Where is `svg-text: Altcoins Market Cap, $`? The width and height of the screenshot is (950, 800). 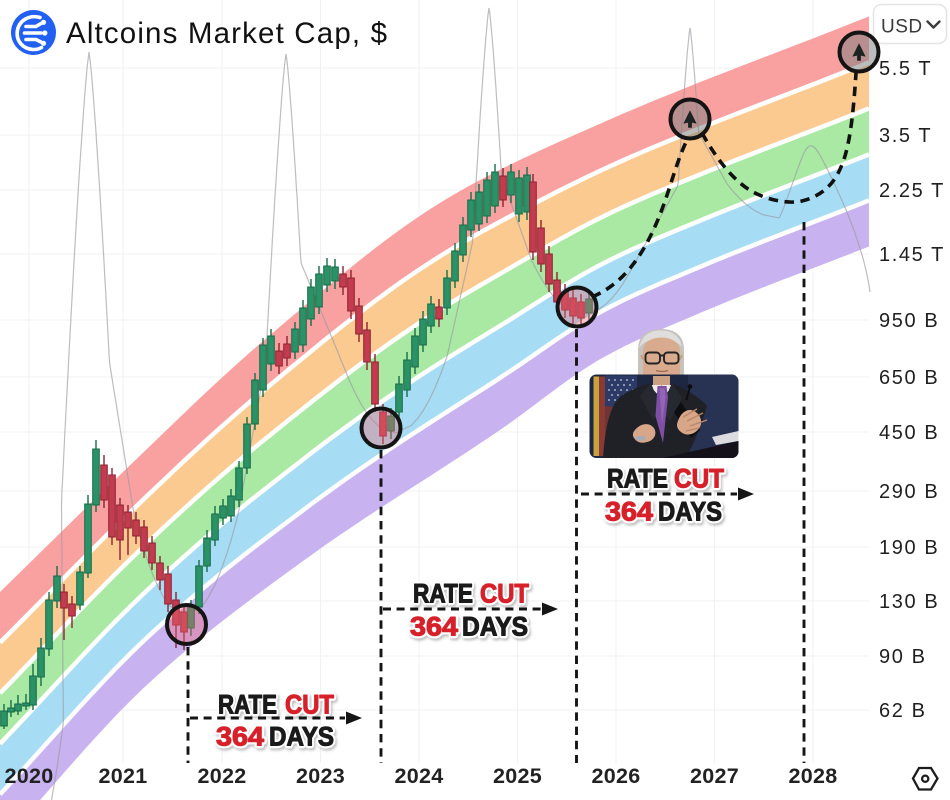
svg-text: Altcoins Market Cap, $ is located at coordinates (226, 33).